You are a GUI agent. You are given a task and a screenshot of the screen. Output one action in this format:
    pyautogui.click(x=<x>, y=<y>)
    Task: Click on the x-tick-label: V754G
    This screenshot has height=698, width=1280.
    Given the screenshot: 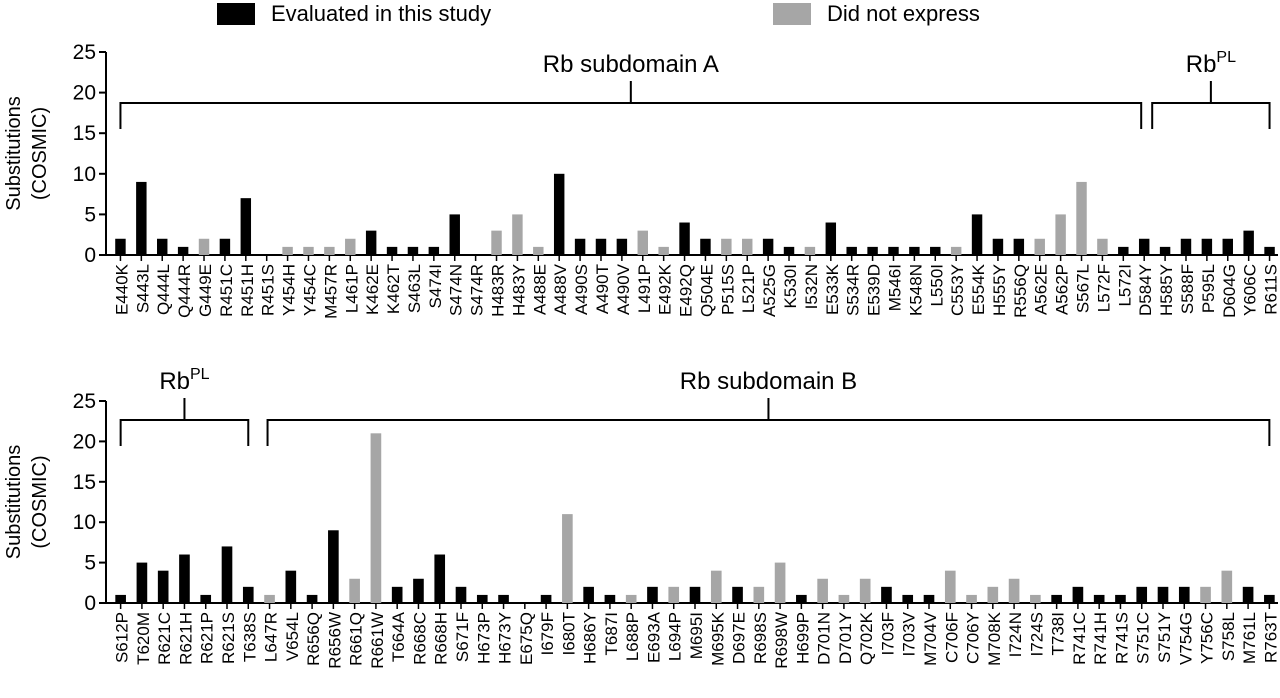 What is the action you would take?
    pyautogui.click(x=1185, y=638)
    